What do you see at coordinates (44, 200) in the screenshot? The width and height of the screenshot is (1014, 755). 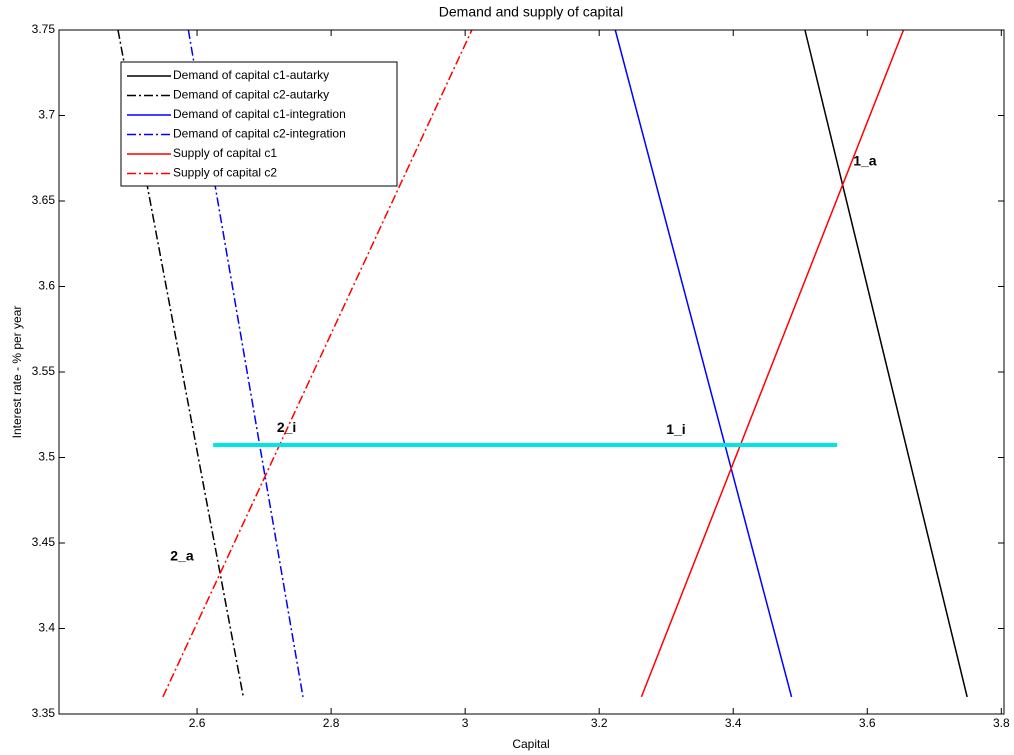 I see `y-tick-label: 3.65` at bounding box center [44, 200].